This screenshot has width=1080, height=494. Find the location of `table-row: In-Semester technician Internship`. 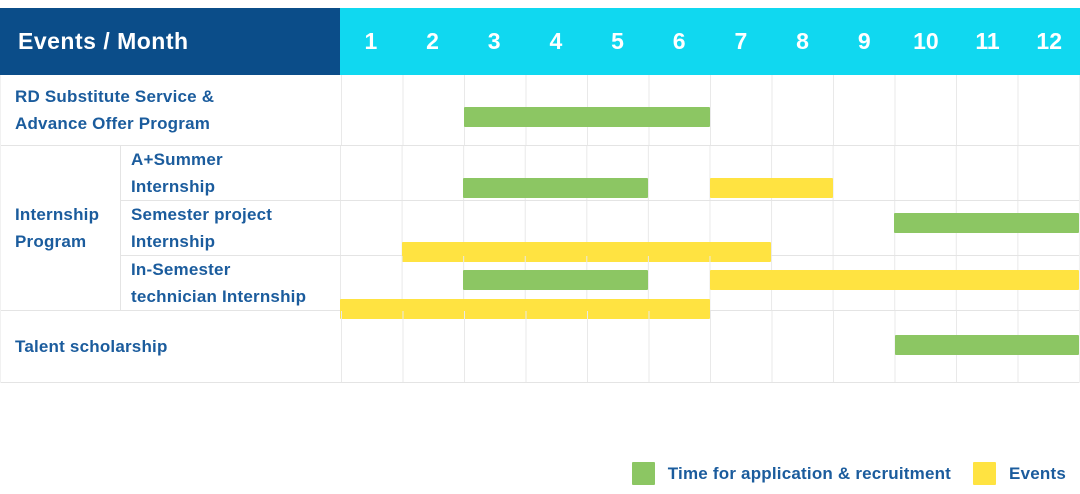

table-row: In-Semester technician Internship is located at coordinates (600, 287).